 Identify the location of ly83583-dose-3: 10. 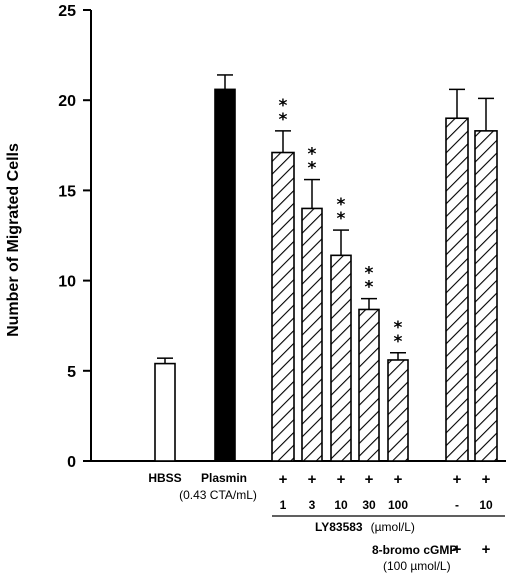
(341, 505).